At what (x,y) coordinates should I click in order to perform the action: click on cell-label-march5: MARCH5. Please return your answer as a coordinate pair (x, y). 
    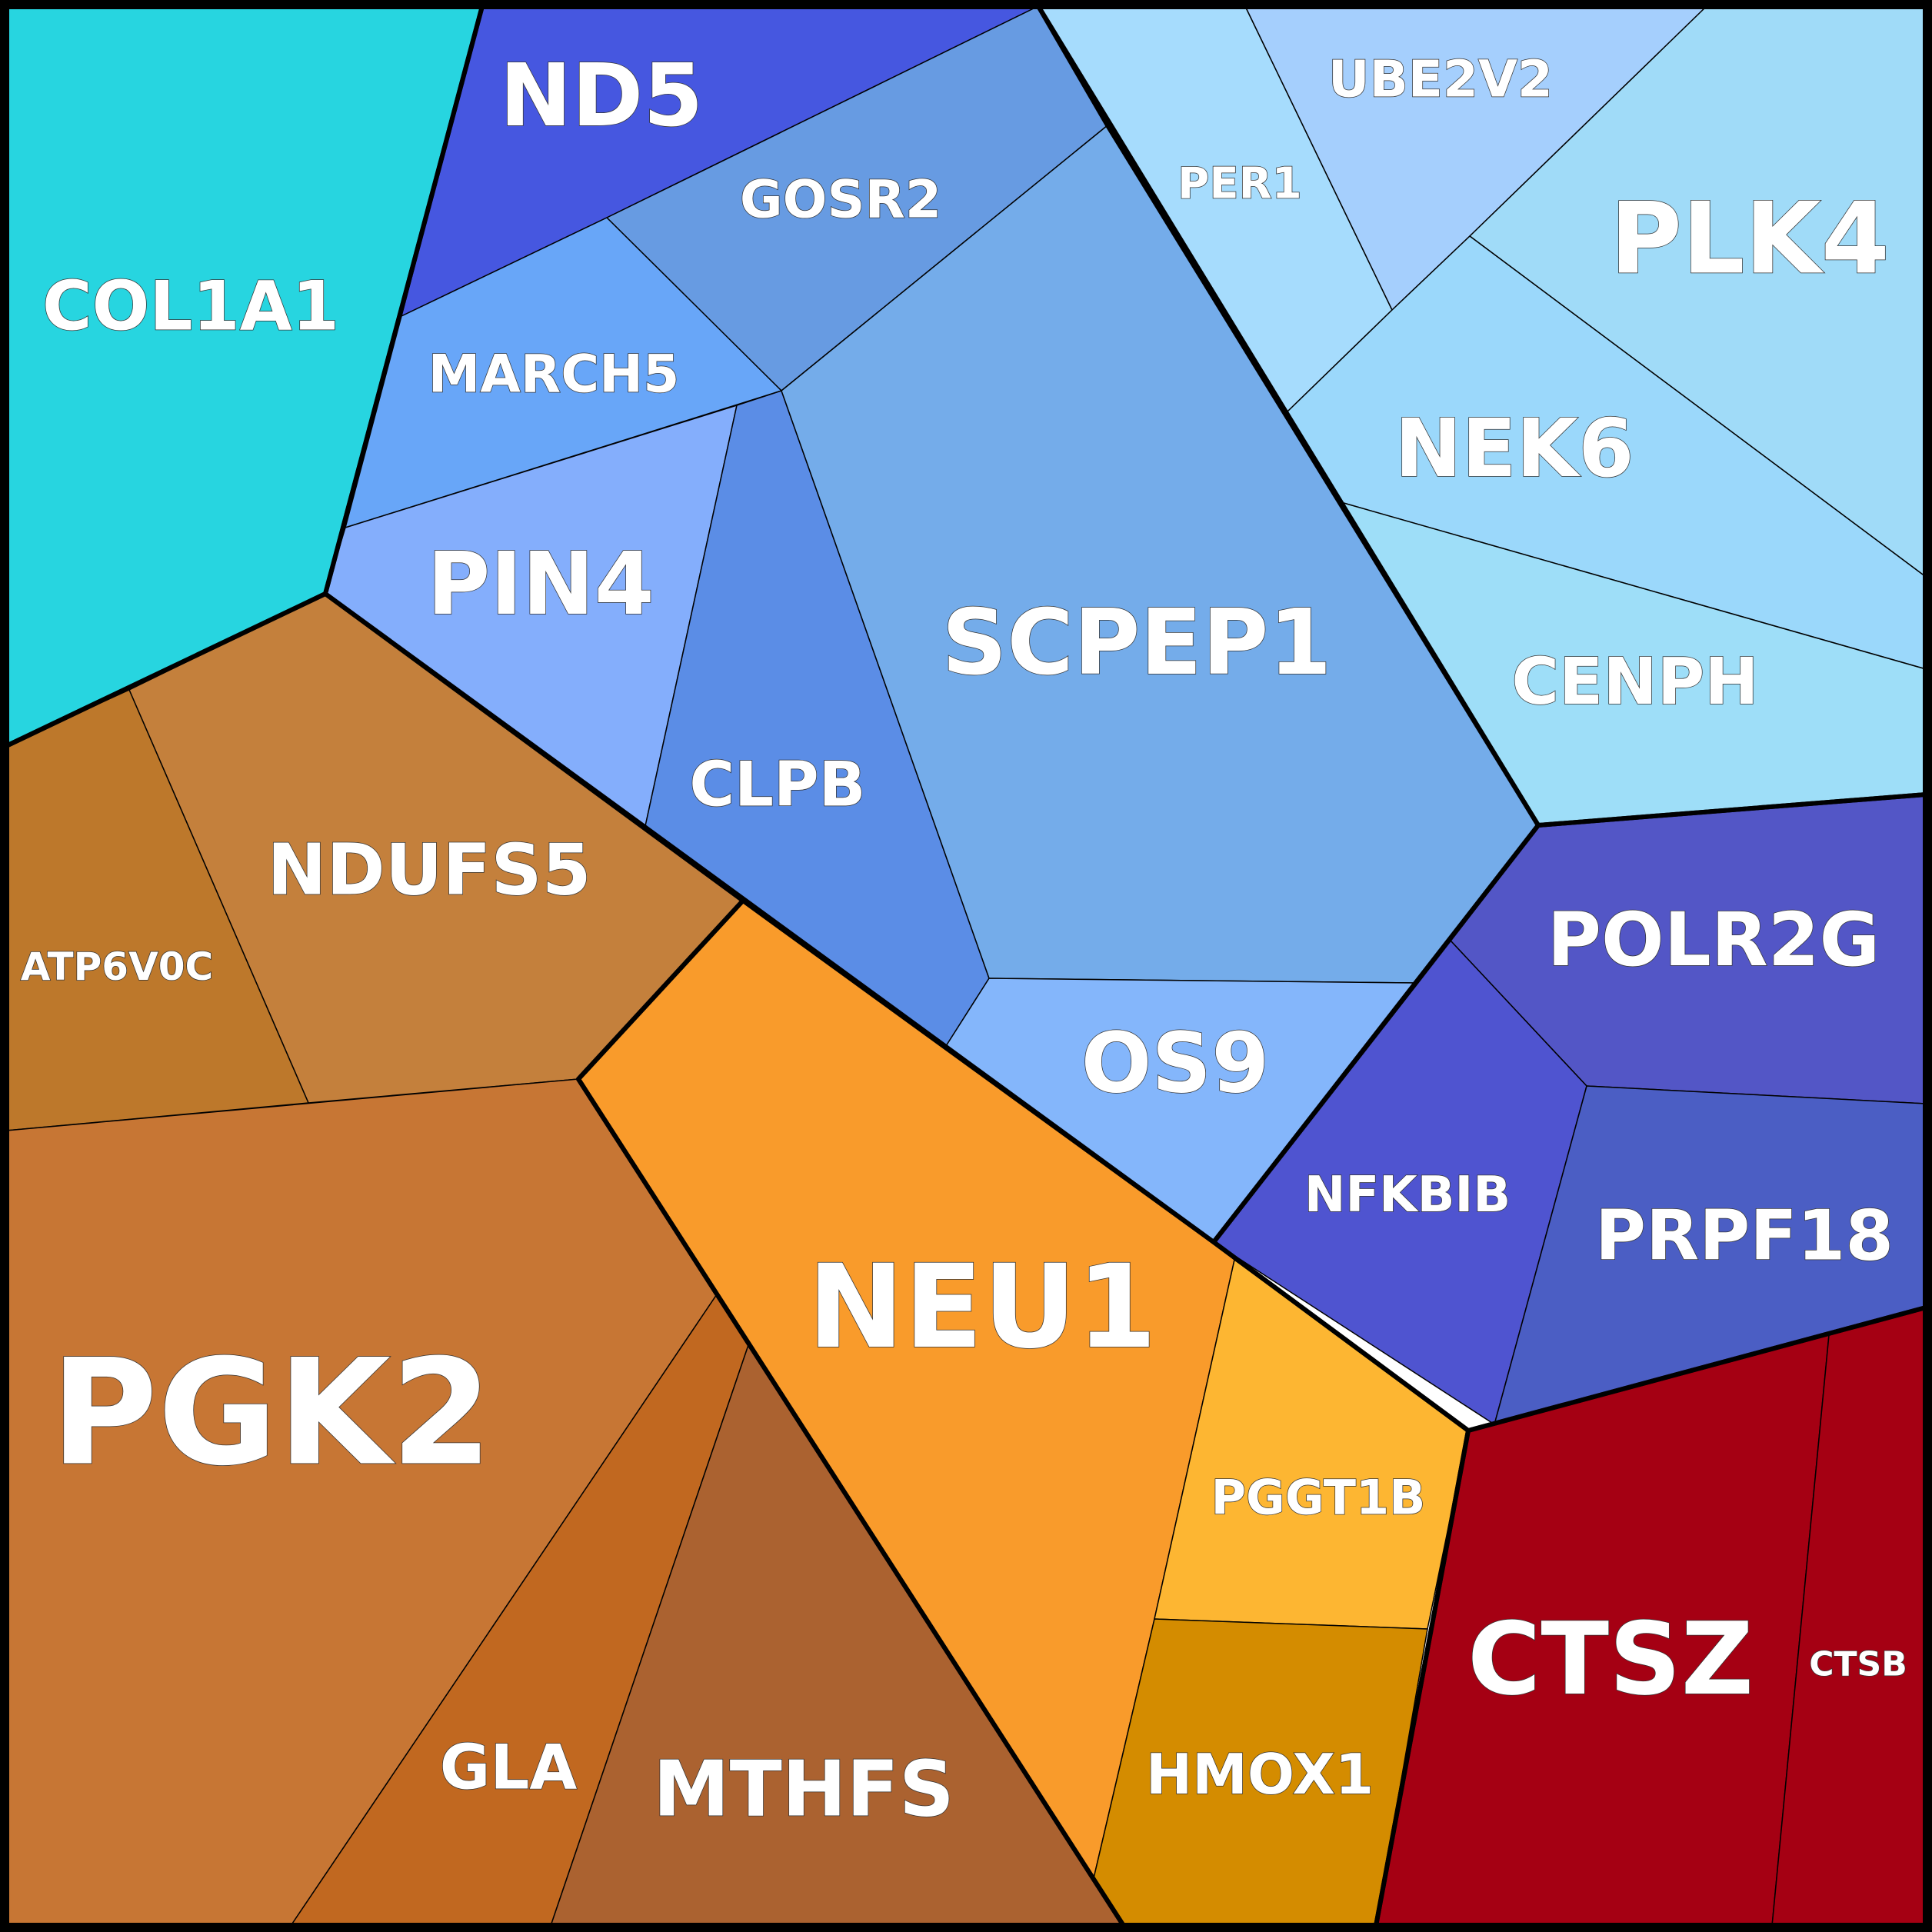
    Looking at the image, I should click on (554, 375).